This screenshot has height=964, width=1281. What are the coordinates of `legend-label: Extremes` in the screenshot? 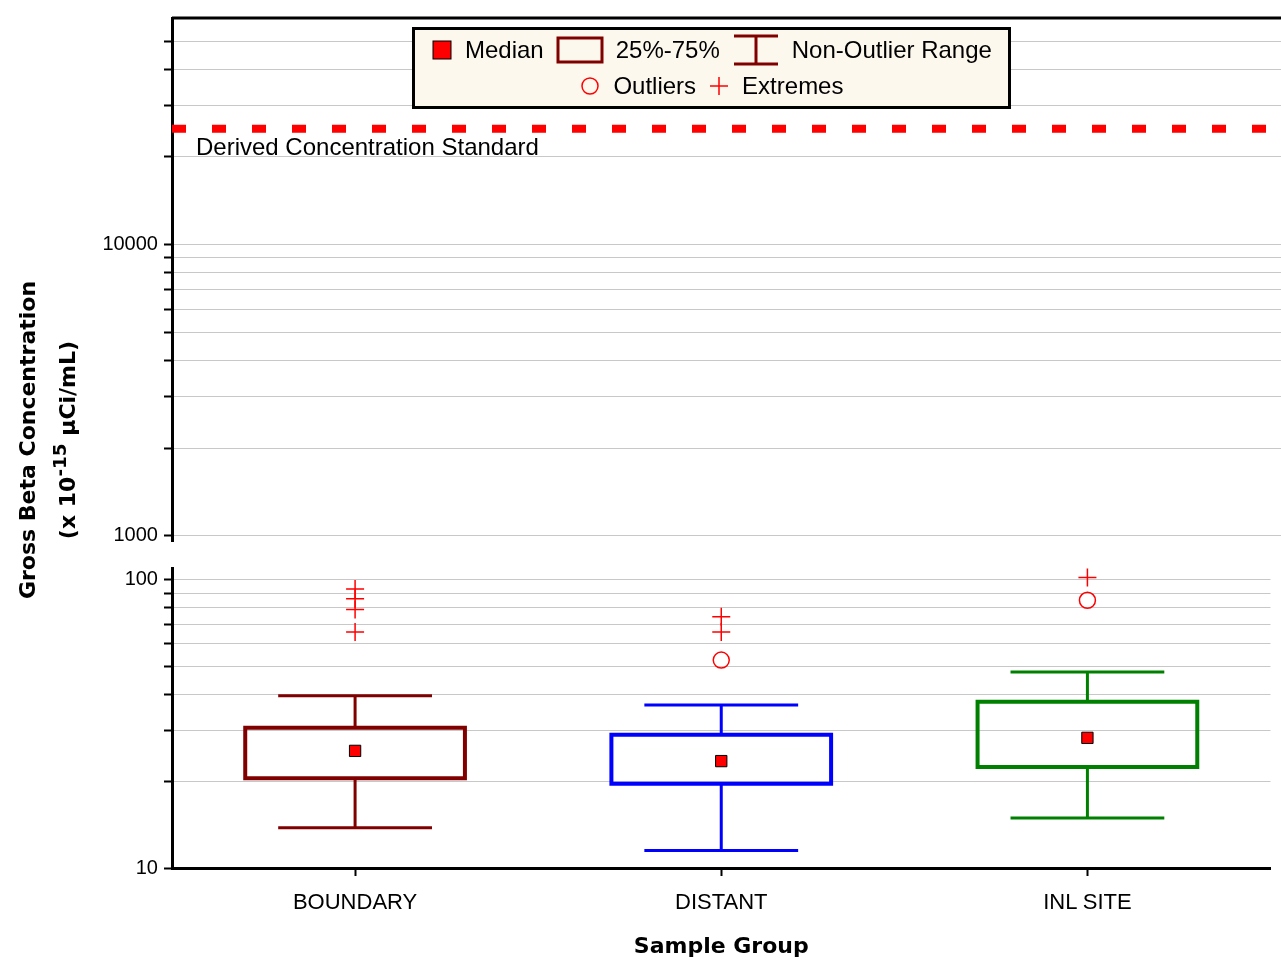 It's located at (793, 86).